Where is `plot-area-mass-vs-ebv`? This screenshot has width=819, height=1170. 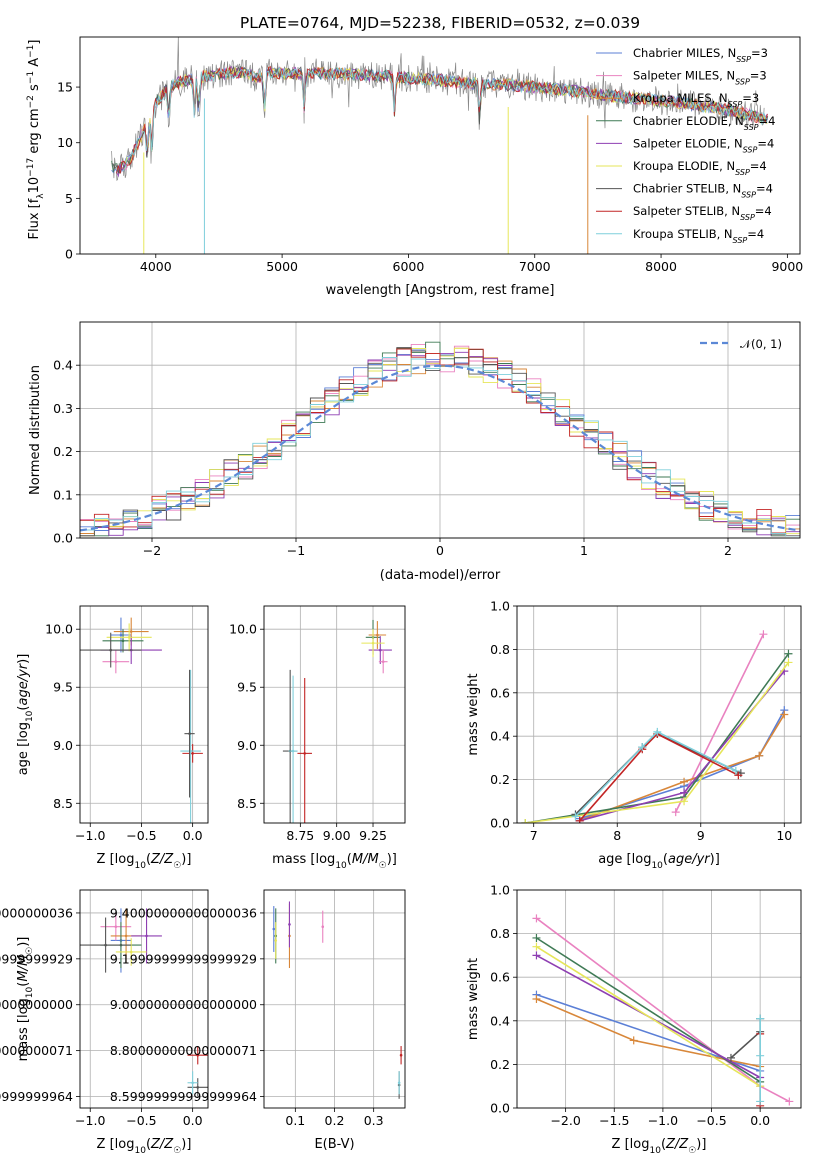
plot-area-mass-vs-ebv is located at coordinates (337, 1000).